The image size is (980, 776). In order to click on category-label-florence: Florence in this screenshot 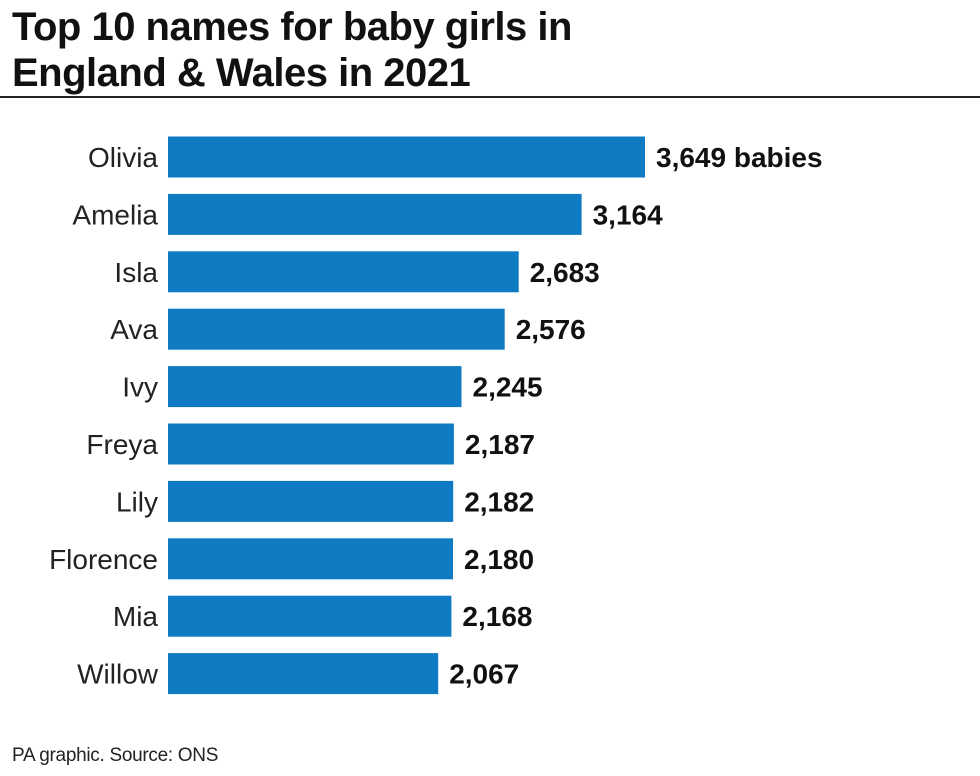, I will do `click(103, 559)`.